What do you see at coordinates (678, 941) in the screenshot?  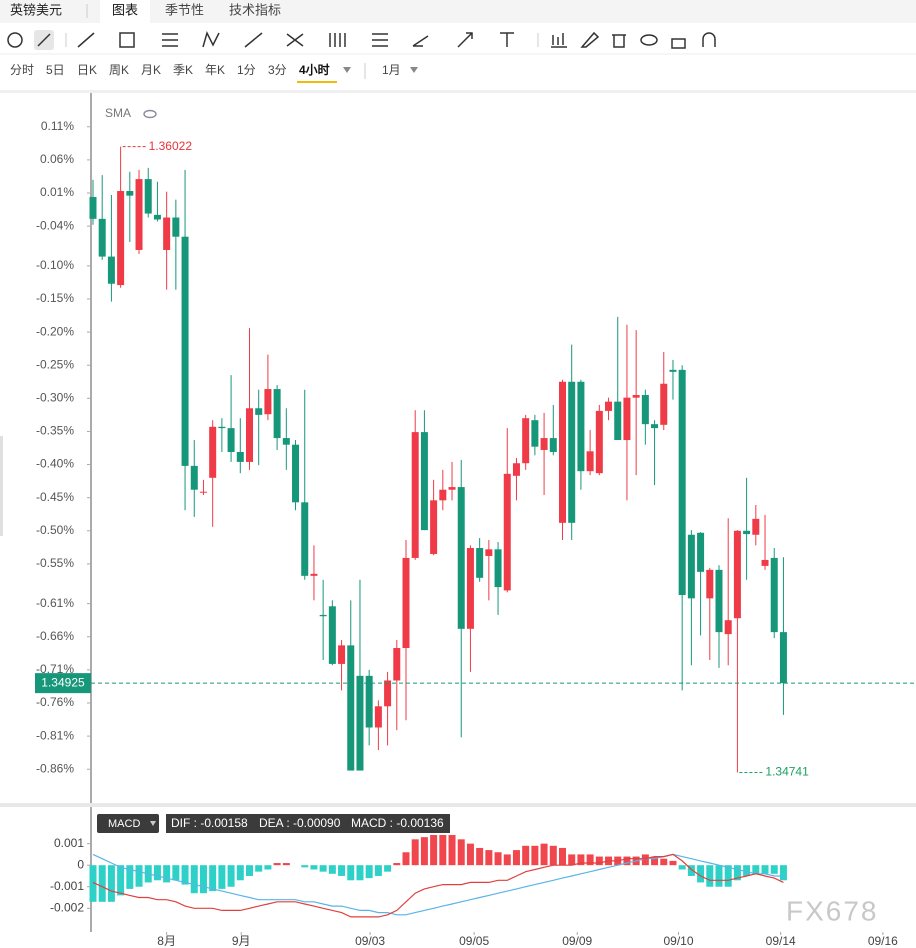 I see `x-tick-label: 09/10` at bounding box center [678, 941].